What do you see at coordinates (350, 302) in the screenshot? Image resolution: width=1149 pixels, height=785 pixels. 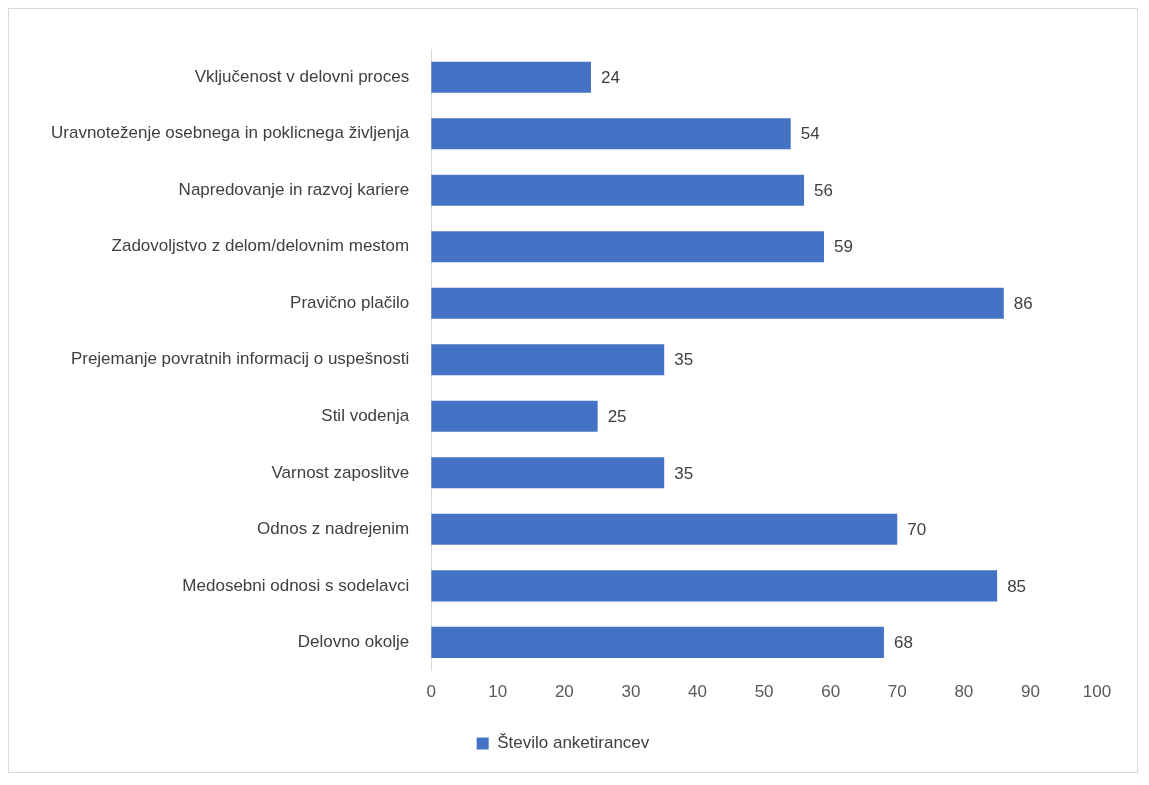 I see `y-tick-label: Pravično plačilo` at bounding box center [350, 302].